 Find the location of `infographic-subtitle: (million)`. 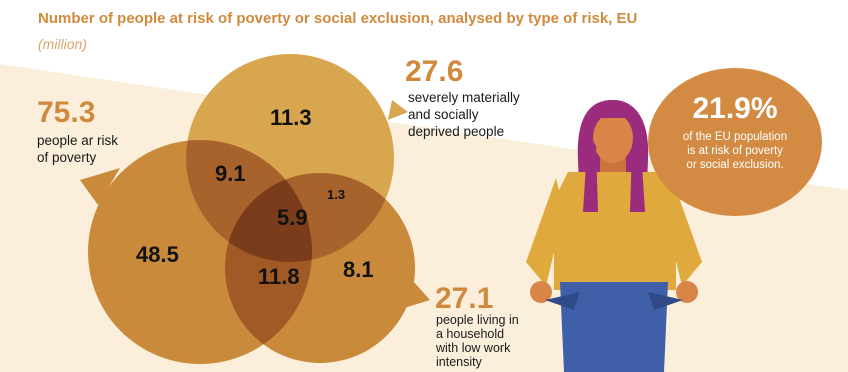

infographic-subtitle: (million) is located at coordinates (62, 44).